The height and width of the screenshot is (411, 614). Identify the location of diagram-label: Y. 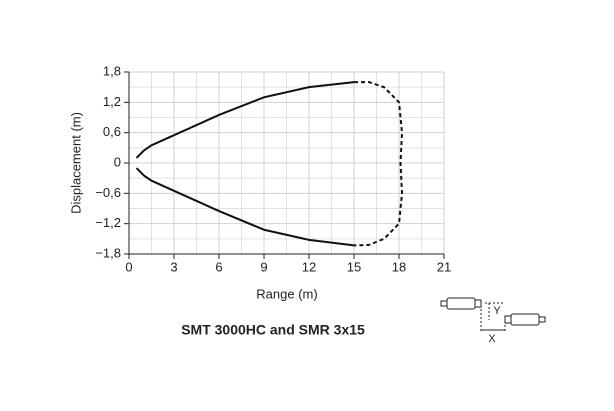
(497, 311).